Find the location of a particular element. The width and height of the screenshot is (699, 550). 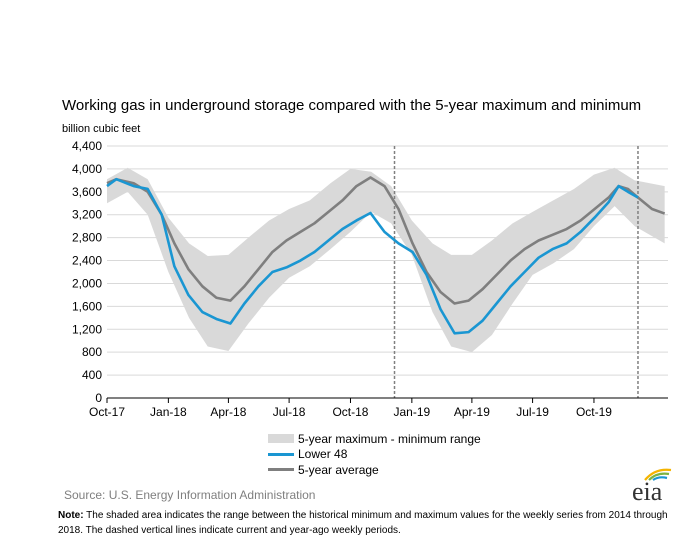

legend-label-range: 5-year maximum - minimum range is located at coordinates (389, 438).